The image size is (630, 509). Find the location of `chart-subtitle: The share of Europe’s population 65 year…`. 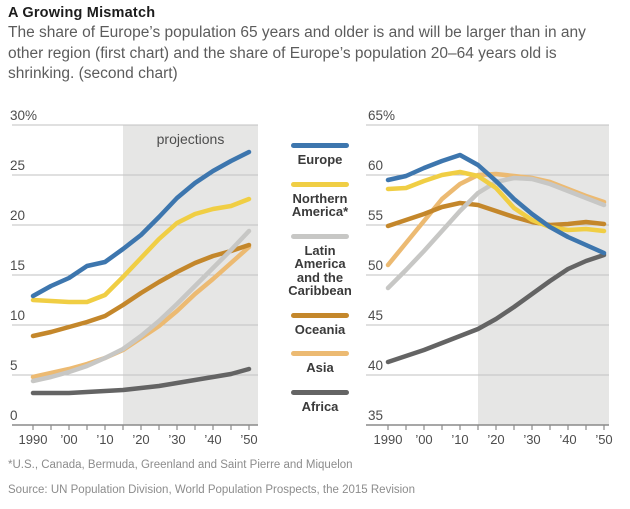

chart-subtitle: The share of Europe’s population 65 year… is located at coordinates (297, 53).